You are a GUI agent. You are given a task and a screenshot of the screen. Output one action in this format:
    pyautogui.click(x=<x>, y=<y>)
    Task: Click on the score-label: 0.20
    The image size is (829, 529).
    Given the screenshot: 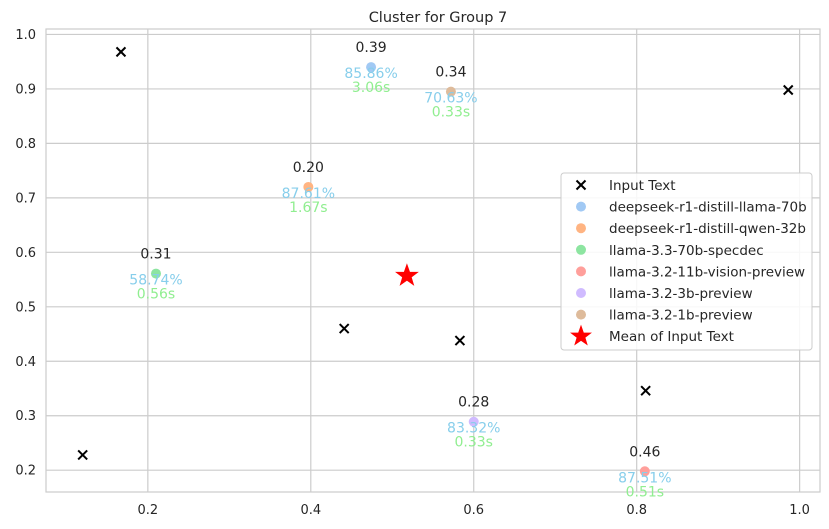 What is the action you would take?
    pyautogui.click(x=308, y=168)
    